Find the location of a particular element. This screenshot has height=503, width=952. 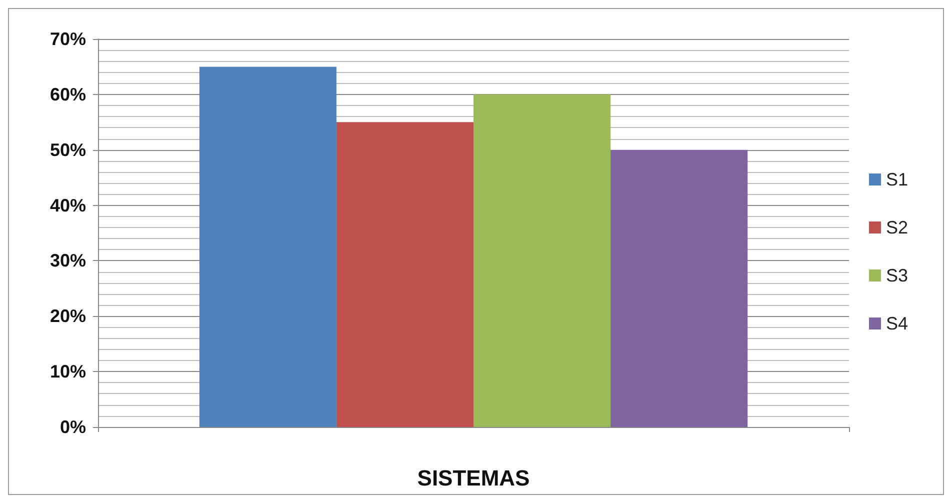

y-tick-label: 10% is located at coordinates (68, 372).